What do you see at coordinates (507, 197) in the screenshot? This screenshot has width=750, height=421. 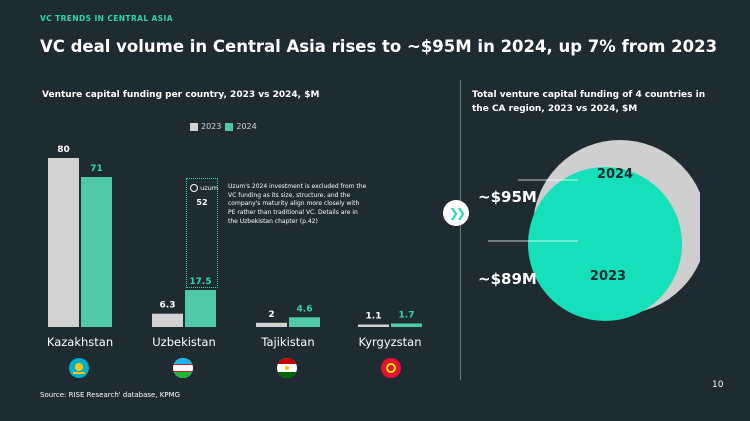 I see `total-2024-label: ~$95M` at bounding box center [507, 197].